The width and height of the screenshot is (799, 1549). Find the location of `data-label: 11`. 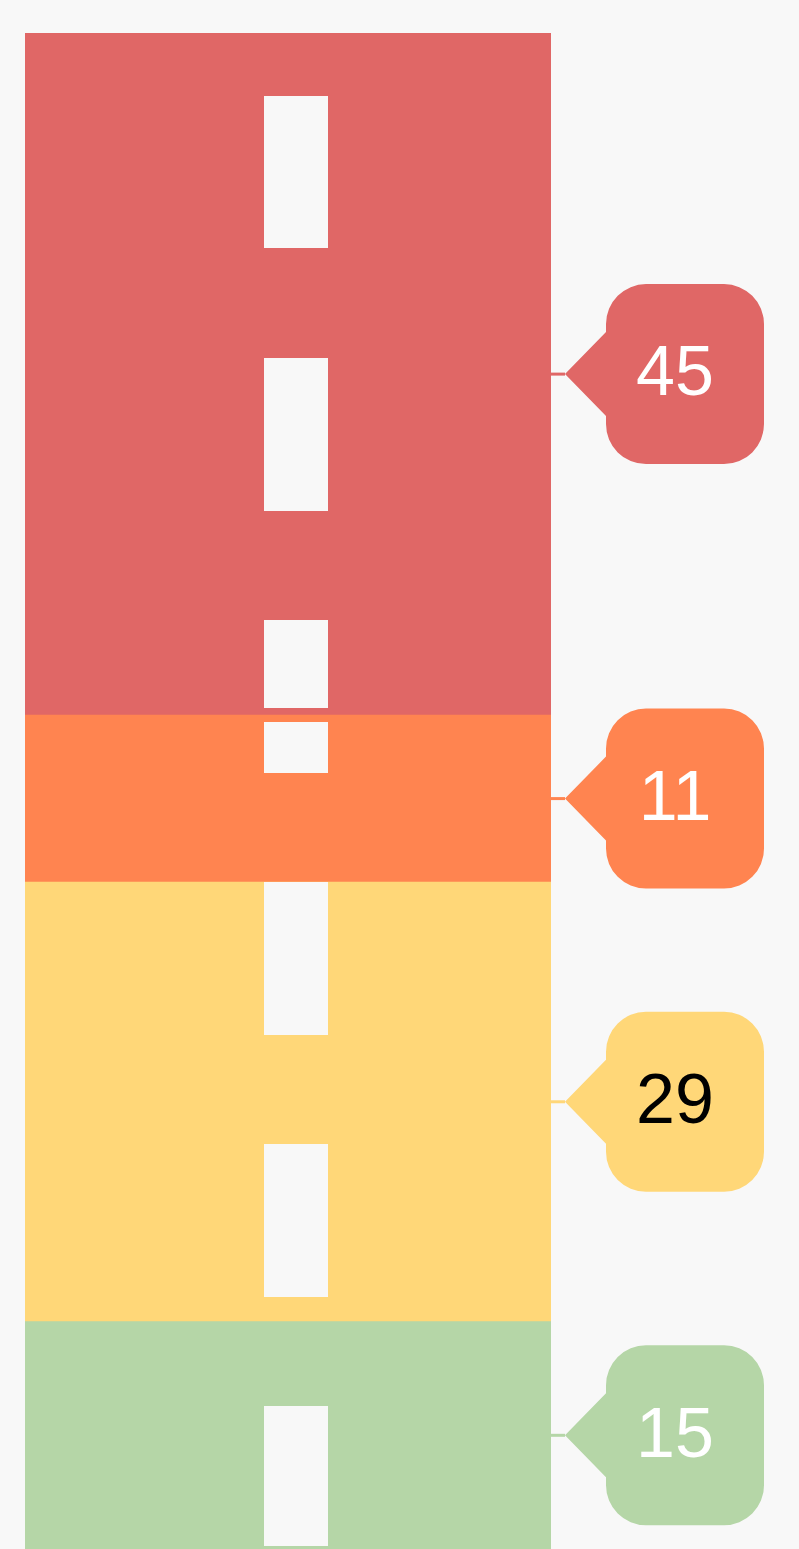

data-label: 11 is located at coordinates (675, 795).